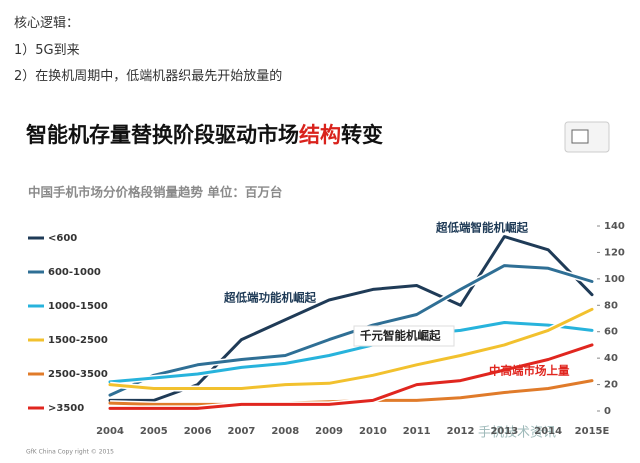 The width and height of the screenshot is (640, 463). I want to click on x-tick-label: 2014, so click(548, 431).